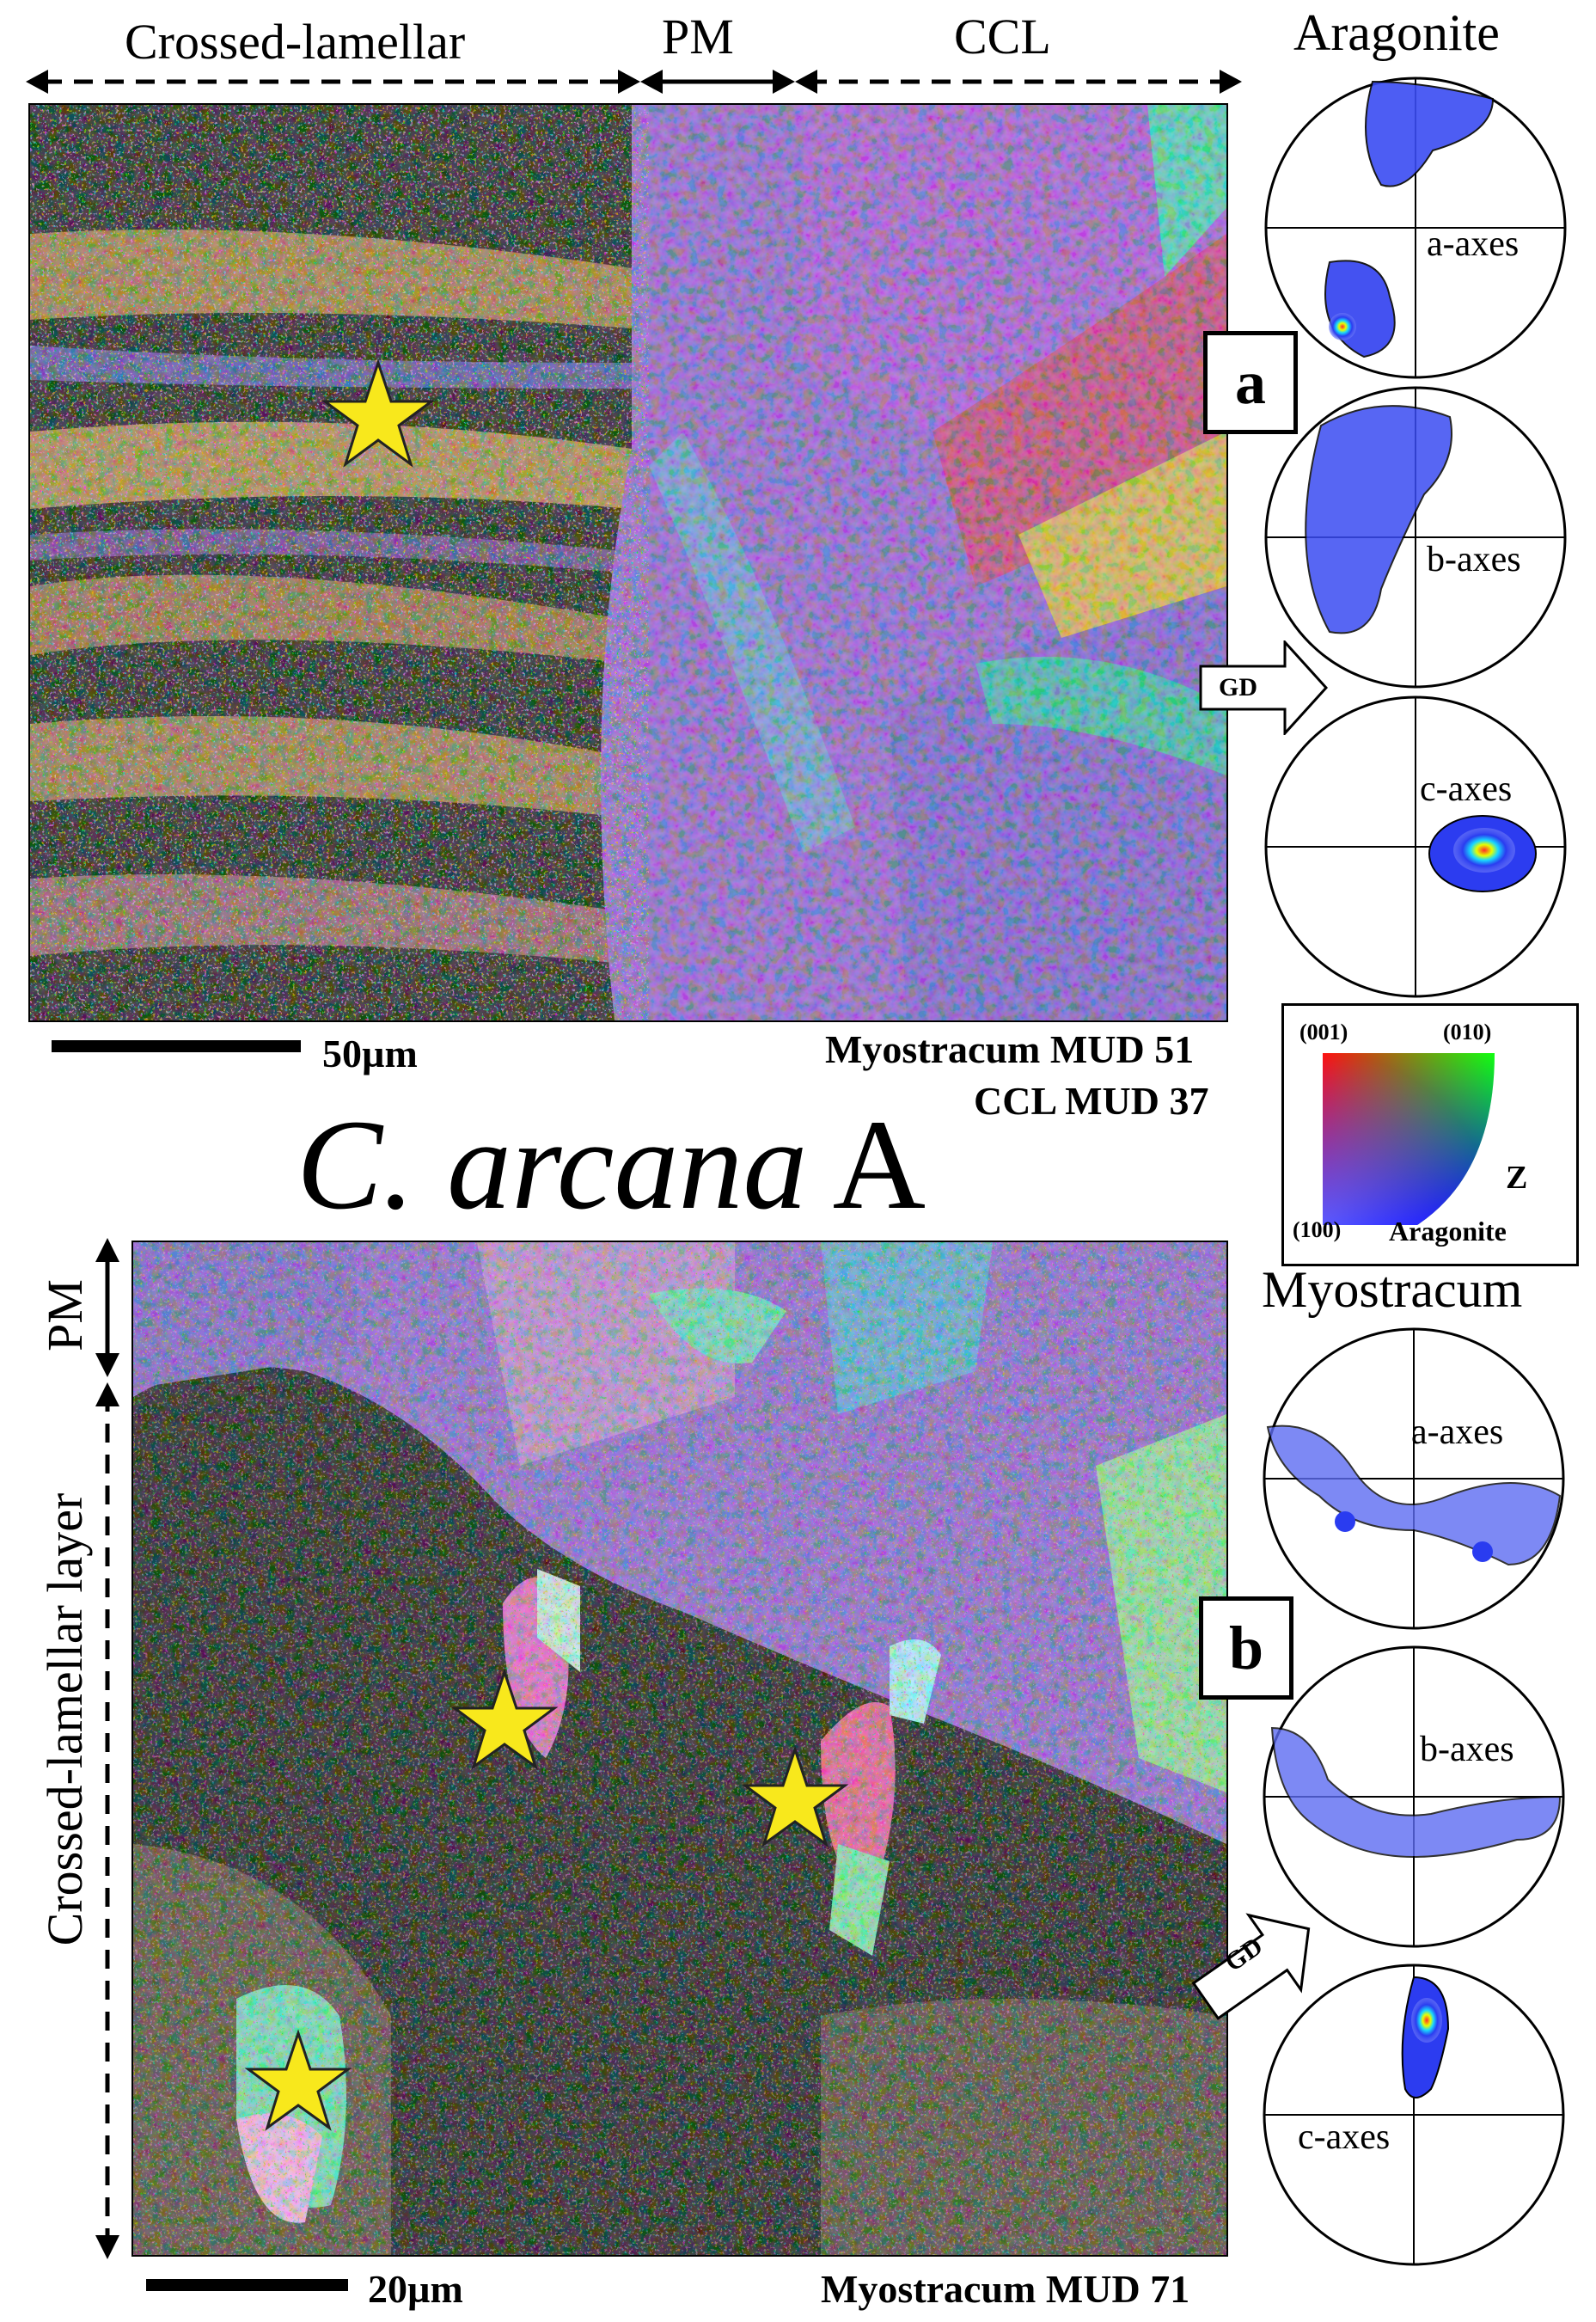 Image resolution: width=1596 pixels, height=2322 pixels. I want to click on scale-bar-a, so click(176, 1046).